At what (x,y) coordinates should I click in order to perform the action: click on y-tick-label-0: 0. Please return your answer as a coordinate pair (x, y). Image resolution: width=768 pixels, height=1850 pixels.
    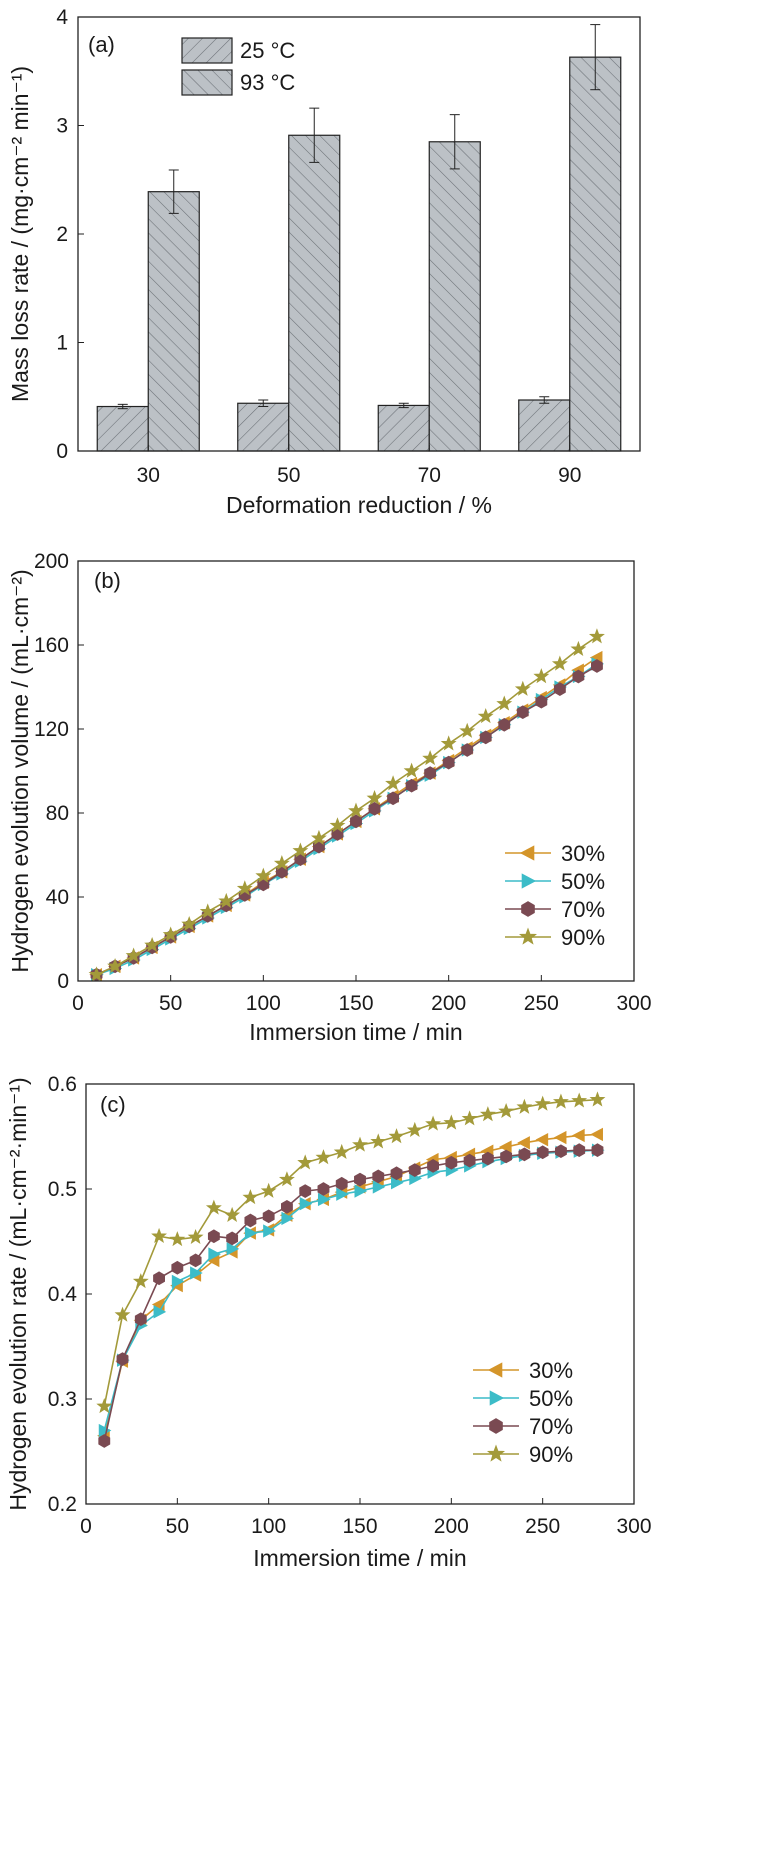
    Looking at the image, I should click on (63, 981).